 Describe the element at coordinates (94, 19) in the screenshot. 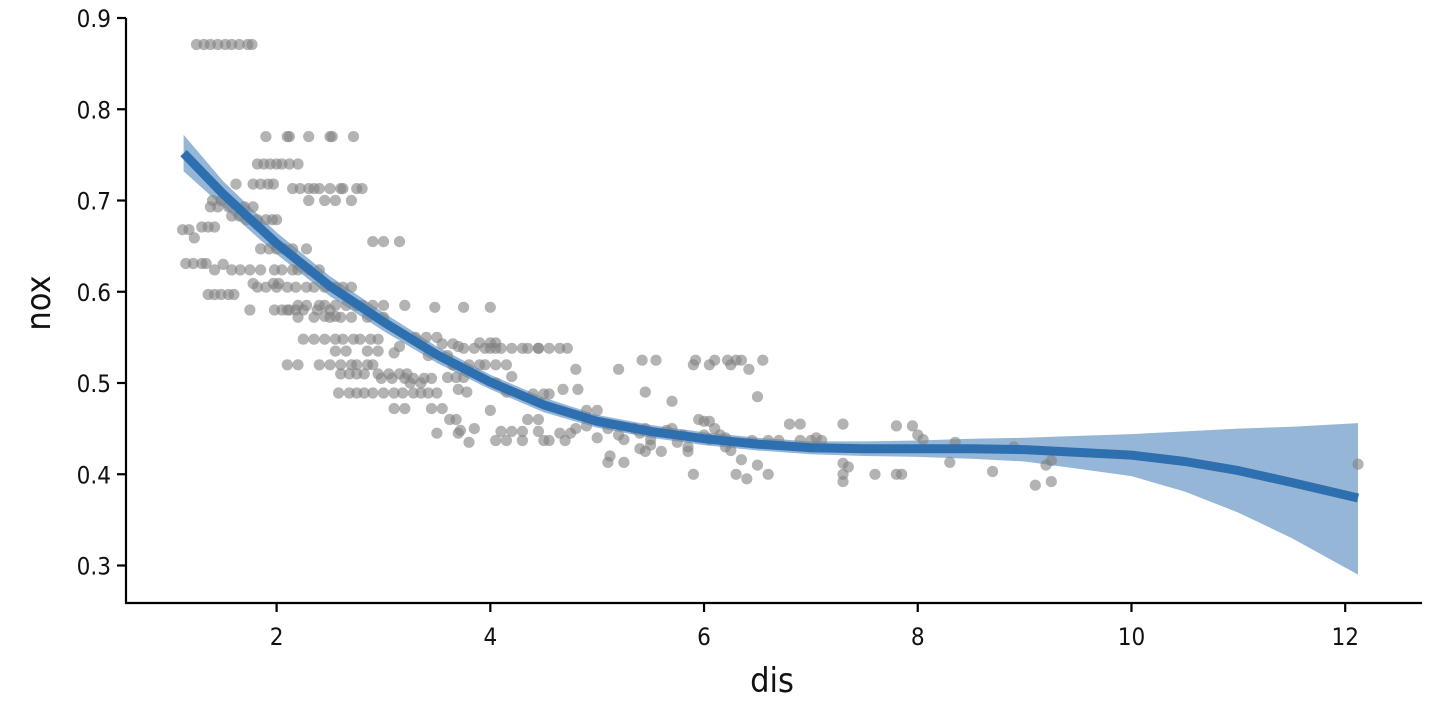

I see `y-tick-label: 0.9` at that location.